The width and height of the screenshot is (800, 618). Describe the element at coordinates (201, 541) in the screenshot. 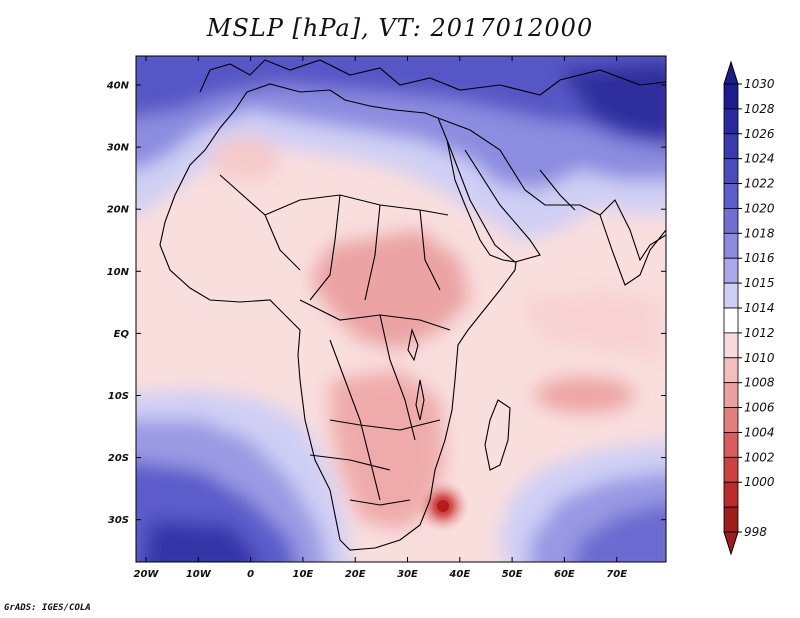

I see `field-sw-core` at that location.